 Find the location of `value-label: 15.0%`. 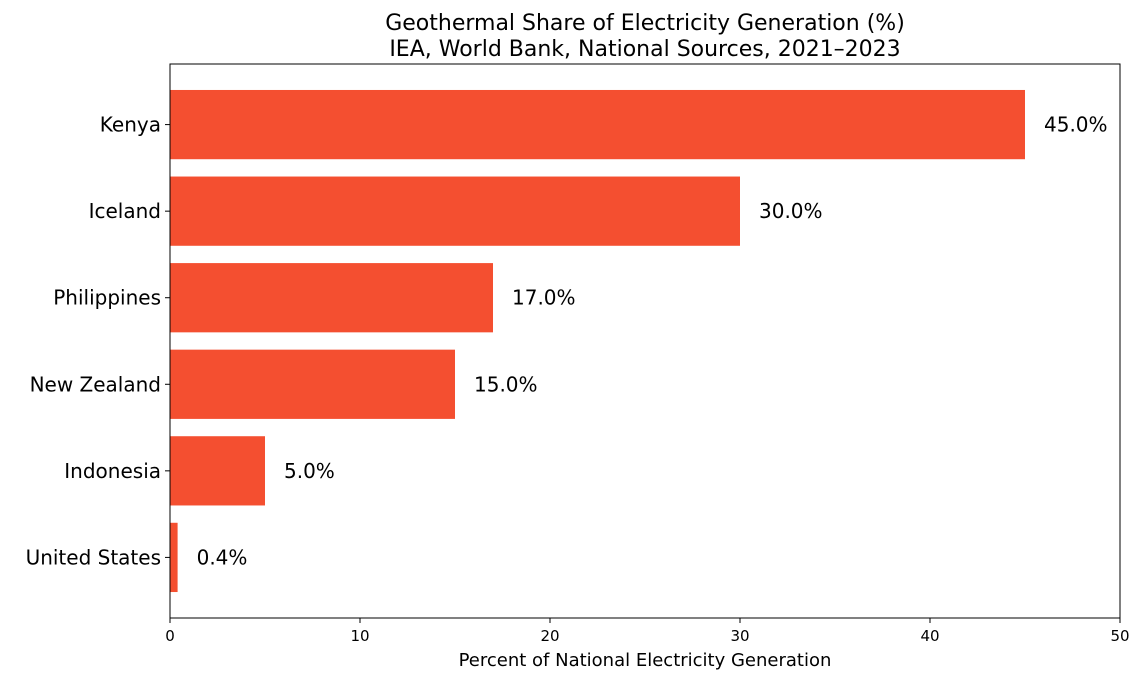

value-label: 15.0% is located at coordinates (506, 384).